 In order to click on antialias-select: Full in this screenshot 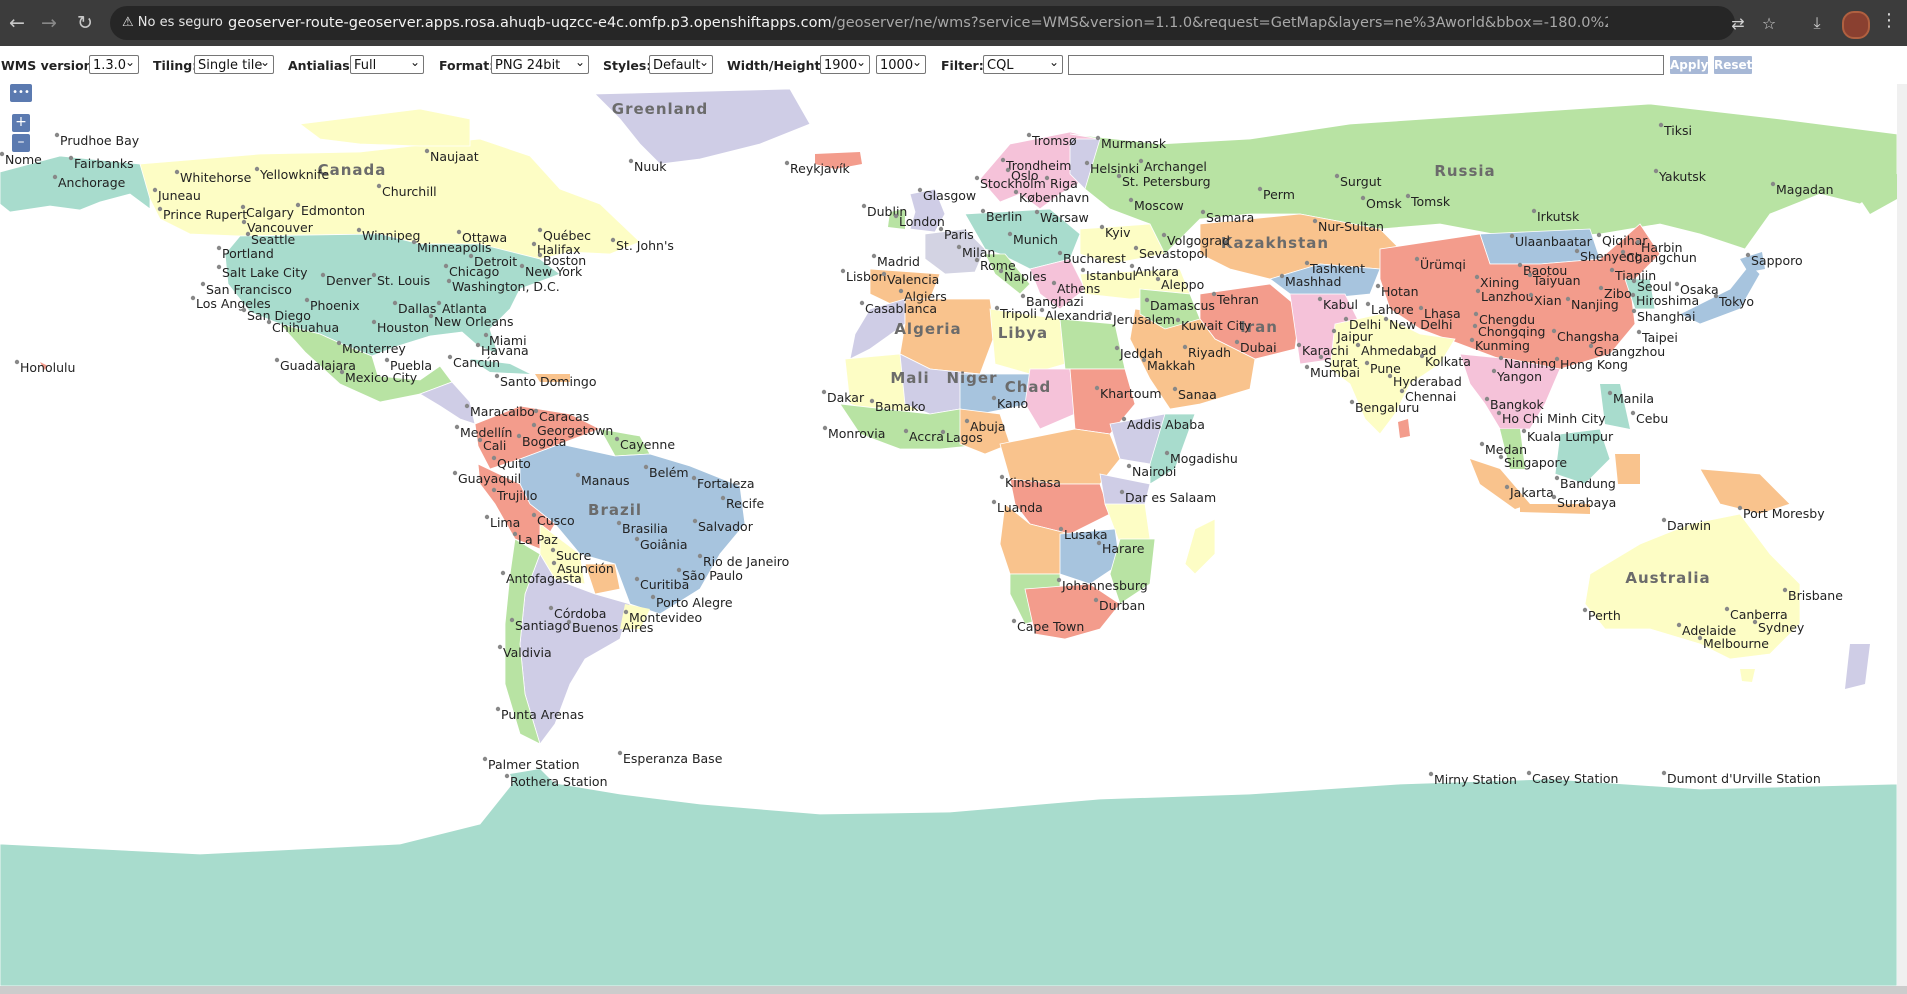, I will do `click(387, 63)`.